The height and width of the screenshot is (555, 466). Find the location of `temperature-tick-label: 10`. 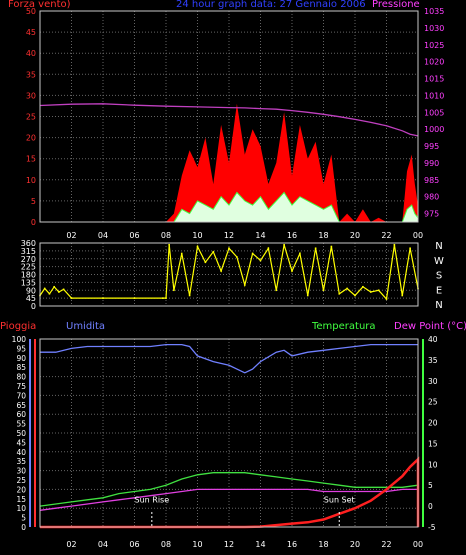

temperature-tick-label: 10 is located at coordinates (433, 464).